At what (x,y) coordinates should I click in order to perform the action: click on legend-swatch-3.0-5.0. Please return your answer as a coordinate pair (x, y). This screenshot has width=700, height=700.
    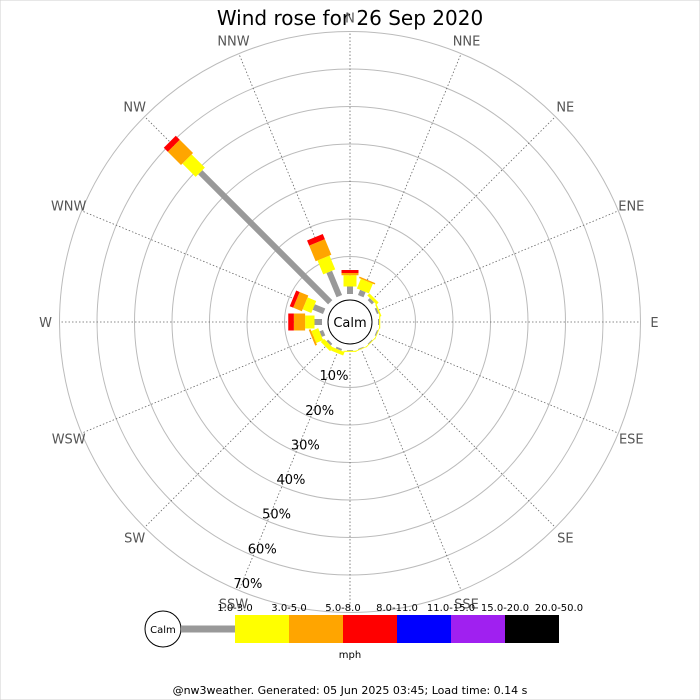
    Looking at the image, I should click on (262, 629).